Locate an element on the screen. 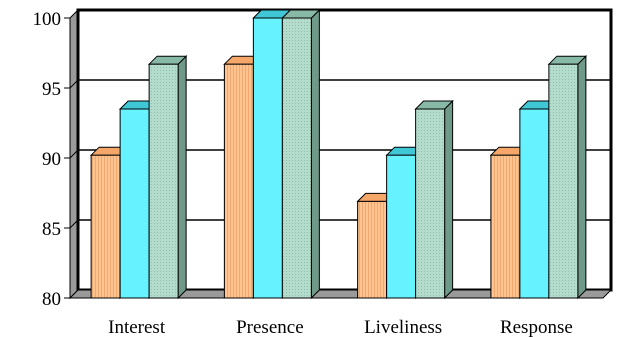 This screenshot has height=337, width=619. y-tick-label: 100 is located at coordinates (47, 19).